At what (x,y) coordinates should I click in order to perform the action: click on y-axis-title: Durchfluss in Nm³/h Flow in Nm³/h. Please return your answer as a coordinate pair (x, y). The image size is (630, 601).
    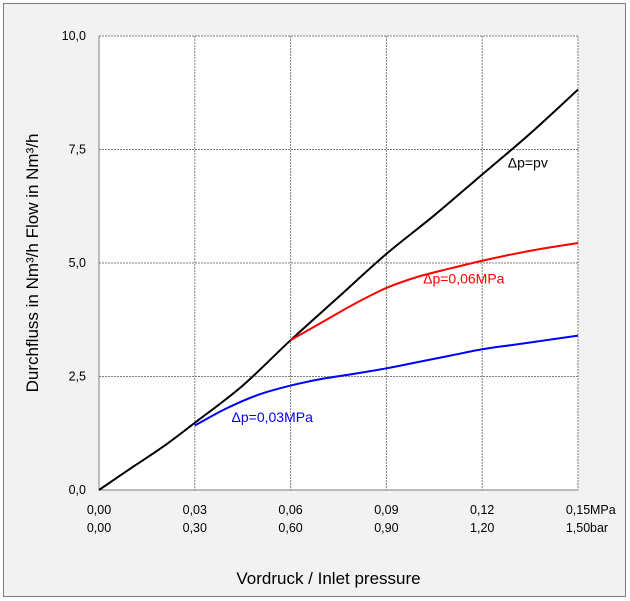
    Looking at the image, I should click on (32, 263).